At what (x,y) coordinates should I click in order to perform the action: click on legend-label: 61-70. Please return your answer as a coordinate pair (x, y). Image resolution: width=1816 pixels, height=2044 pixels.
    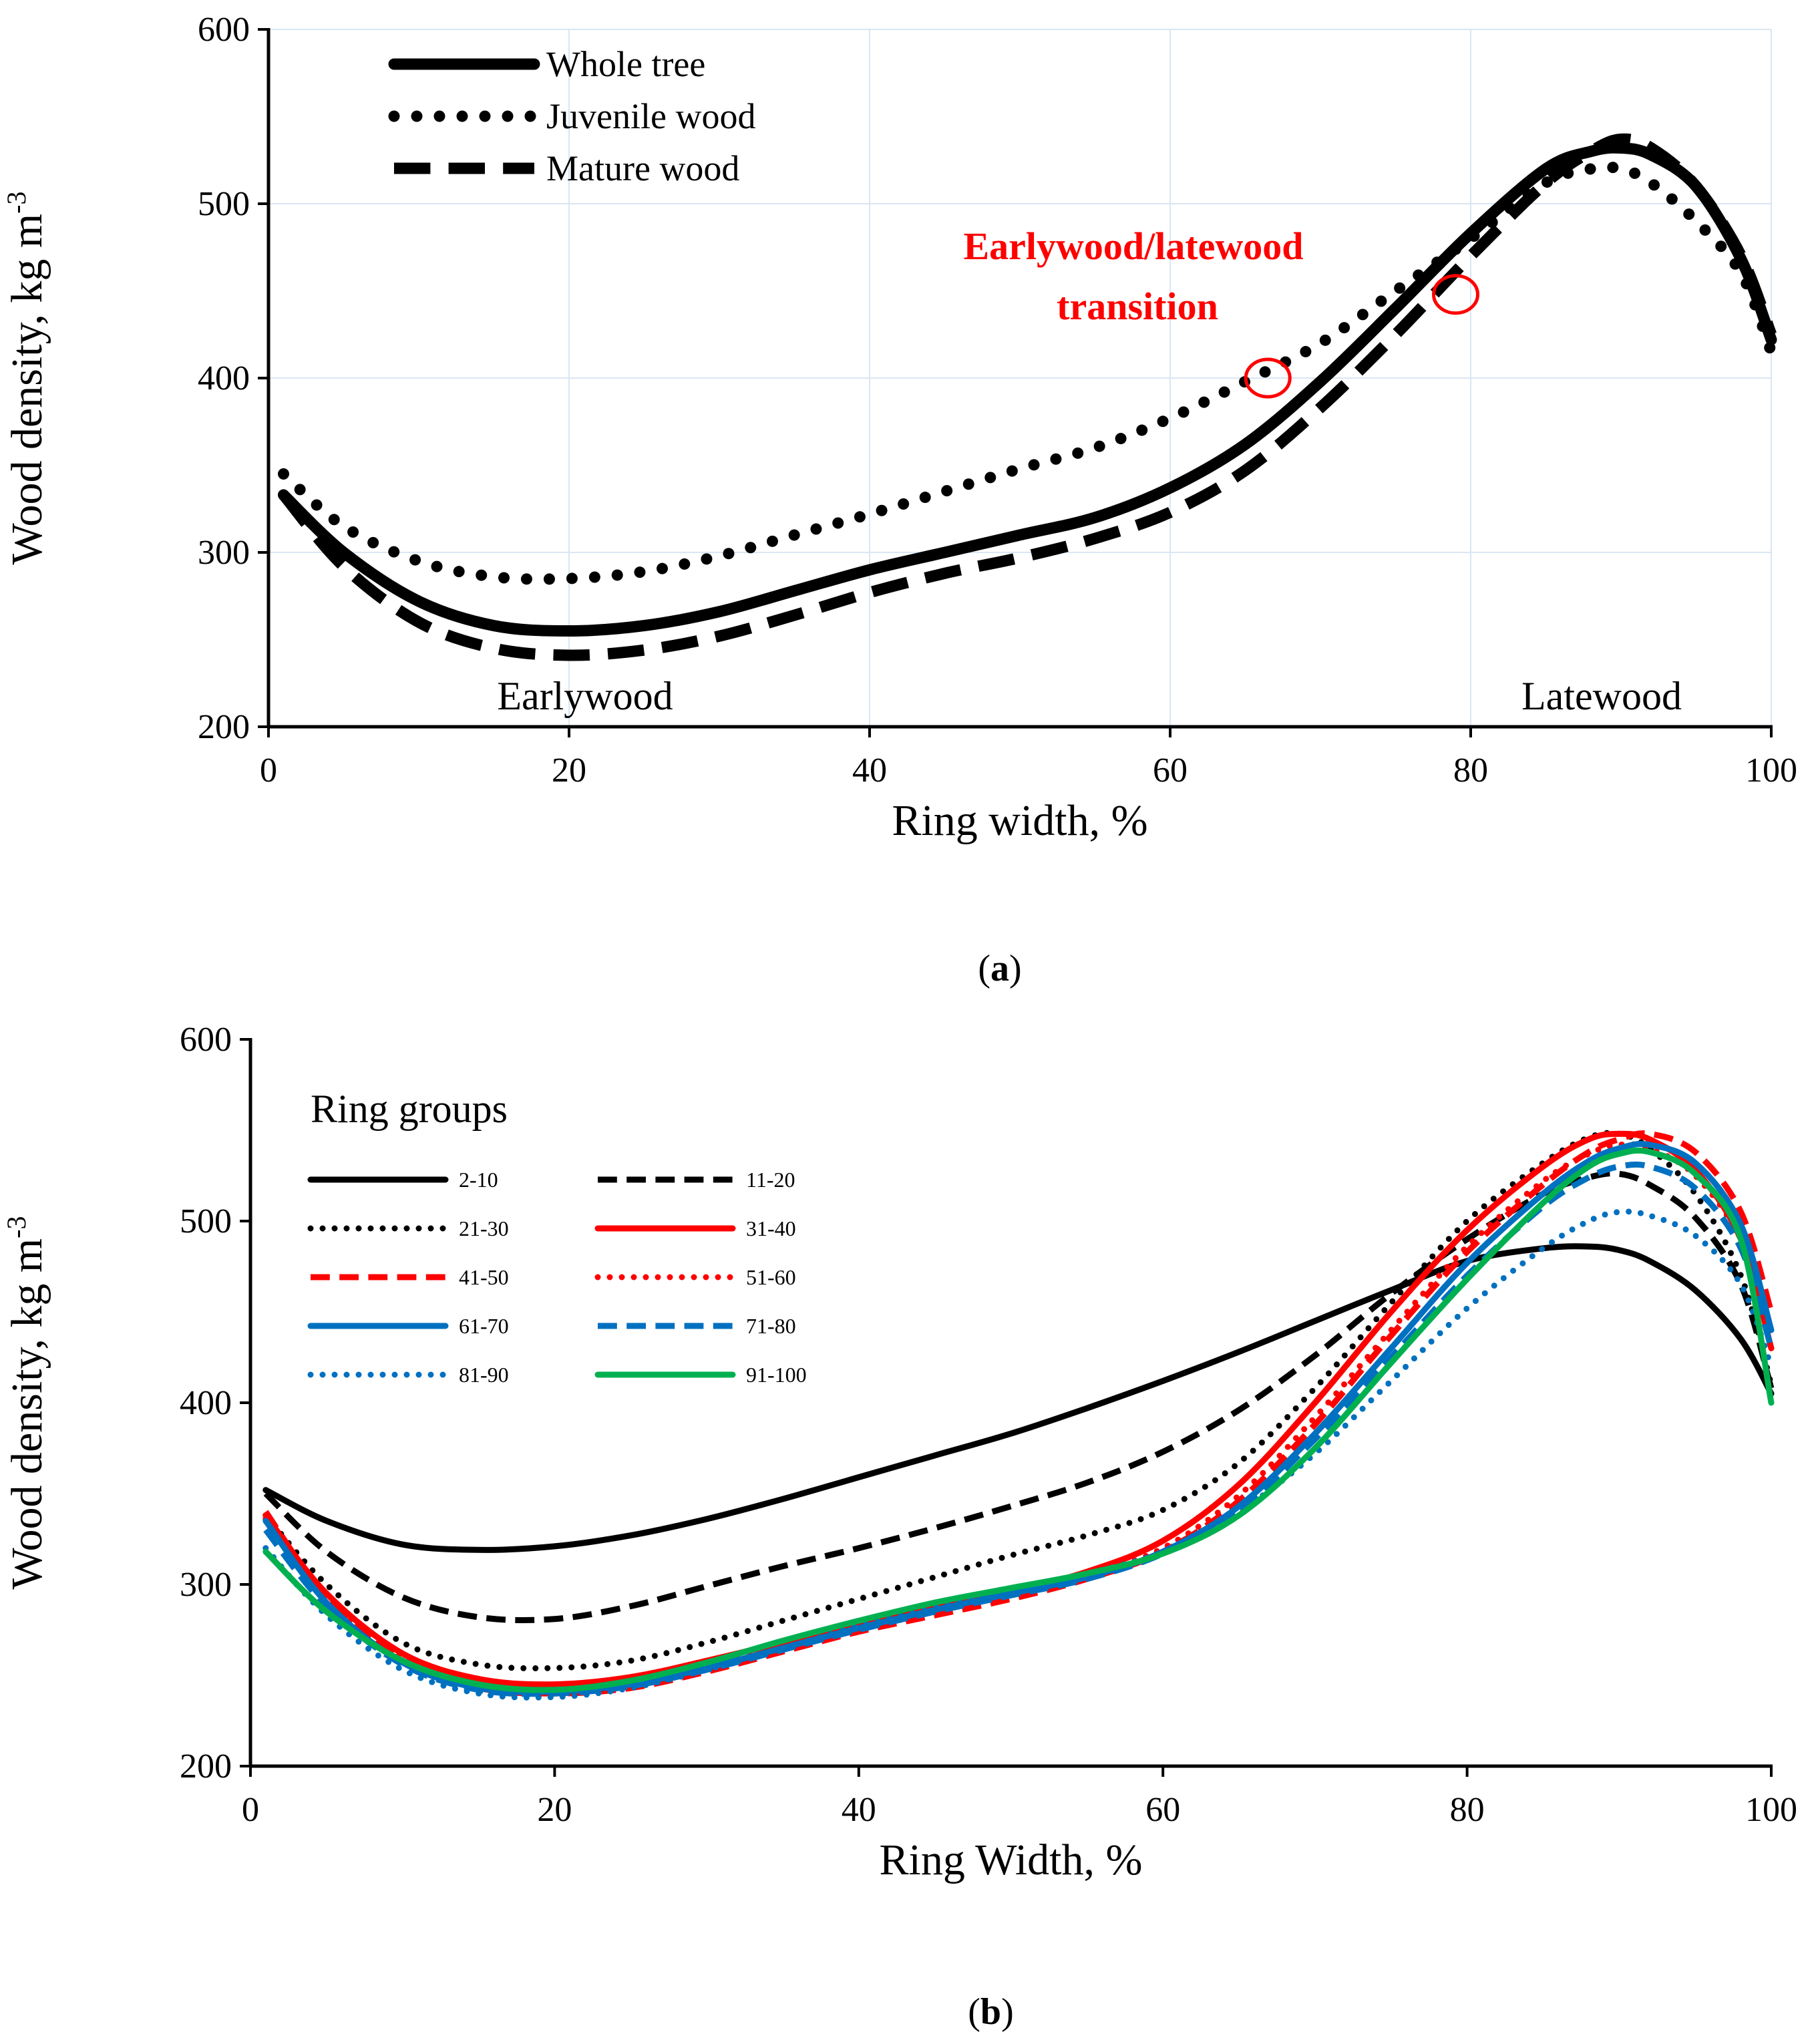
    Looking at the image, I should click on (484, 1326).